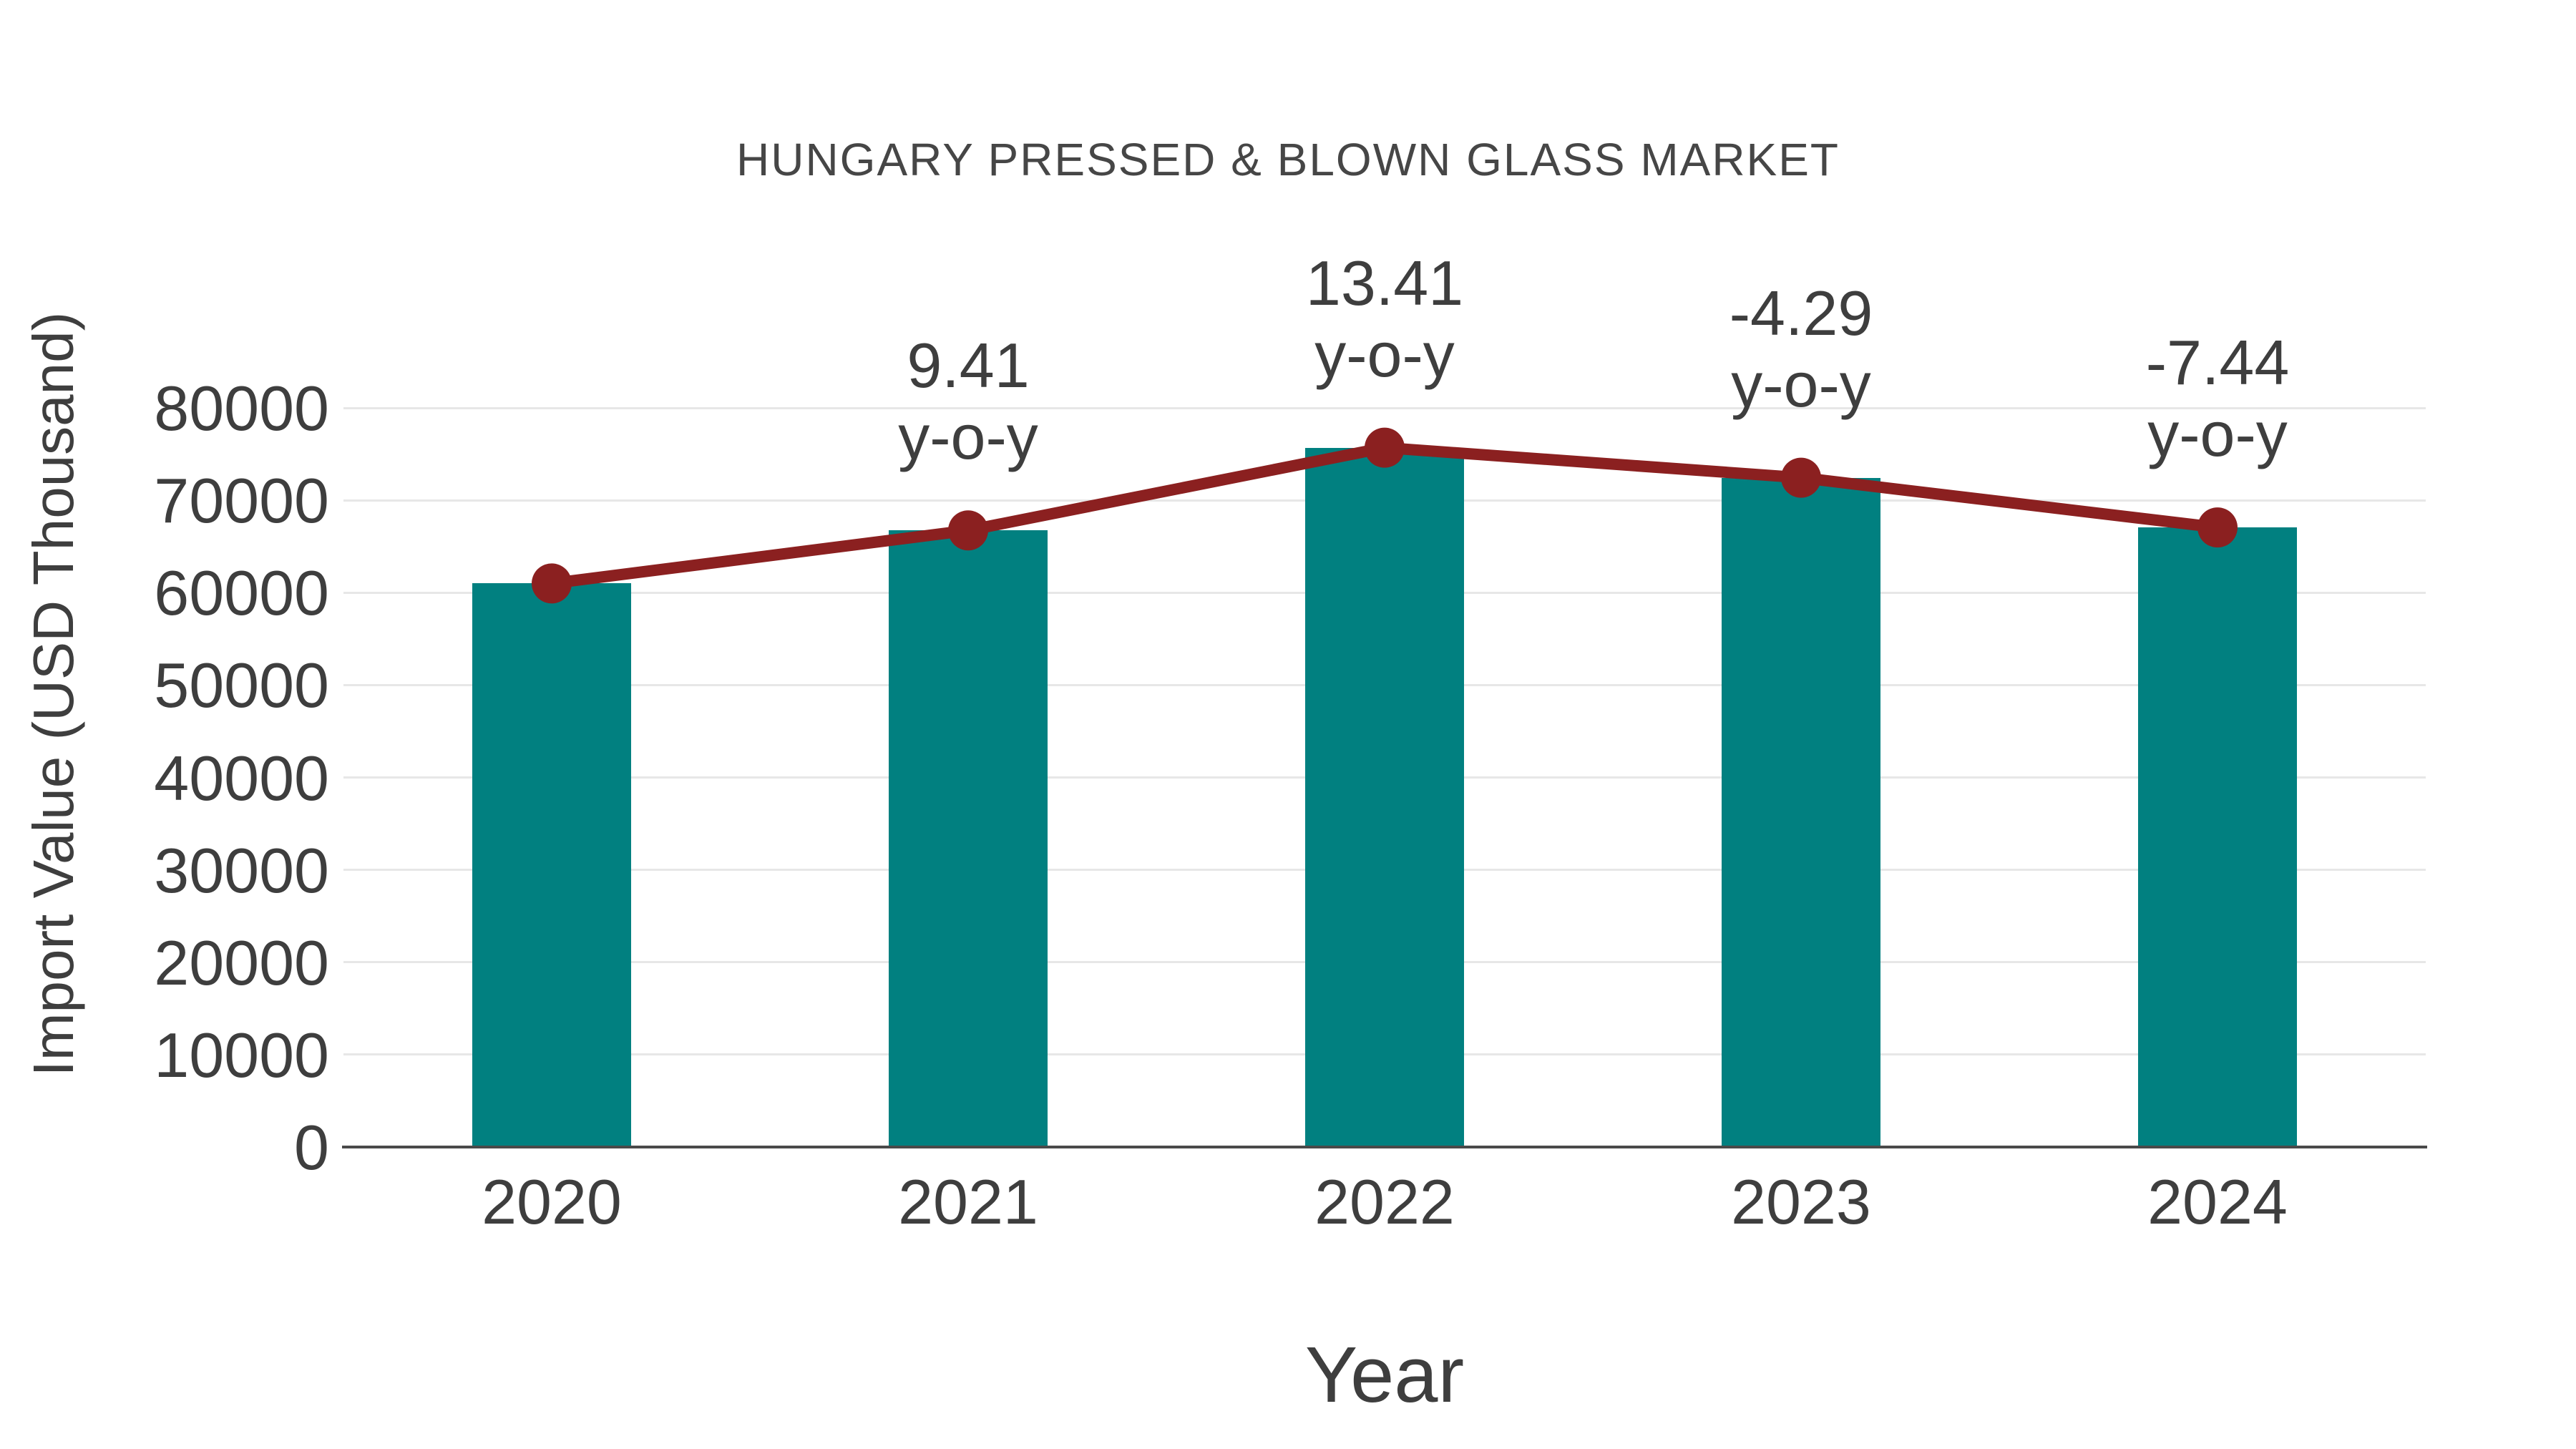  I want to click on y-axis-tick-label: 20000, so click(241, 962).